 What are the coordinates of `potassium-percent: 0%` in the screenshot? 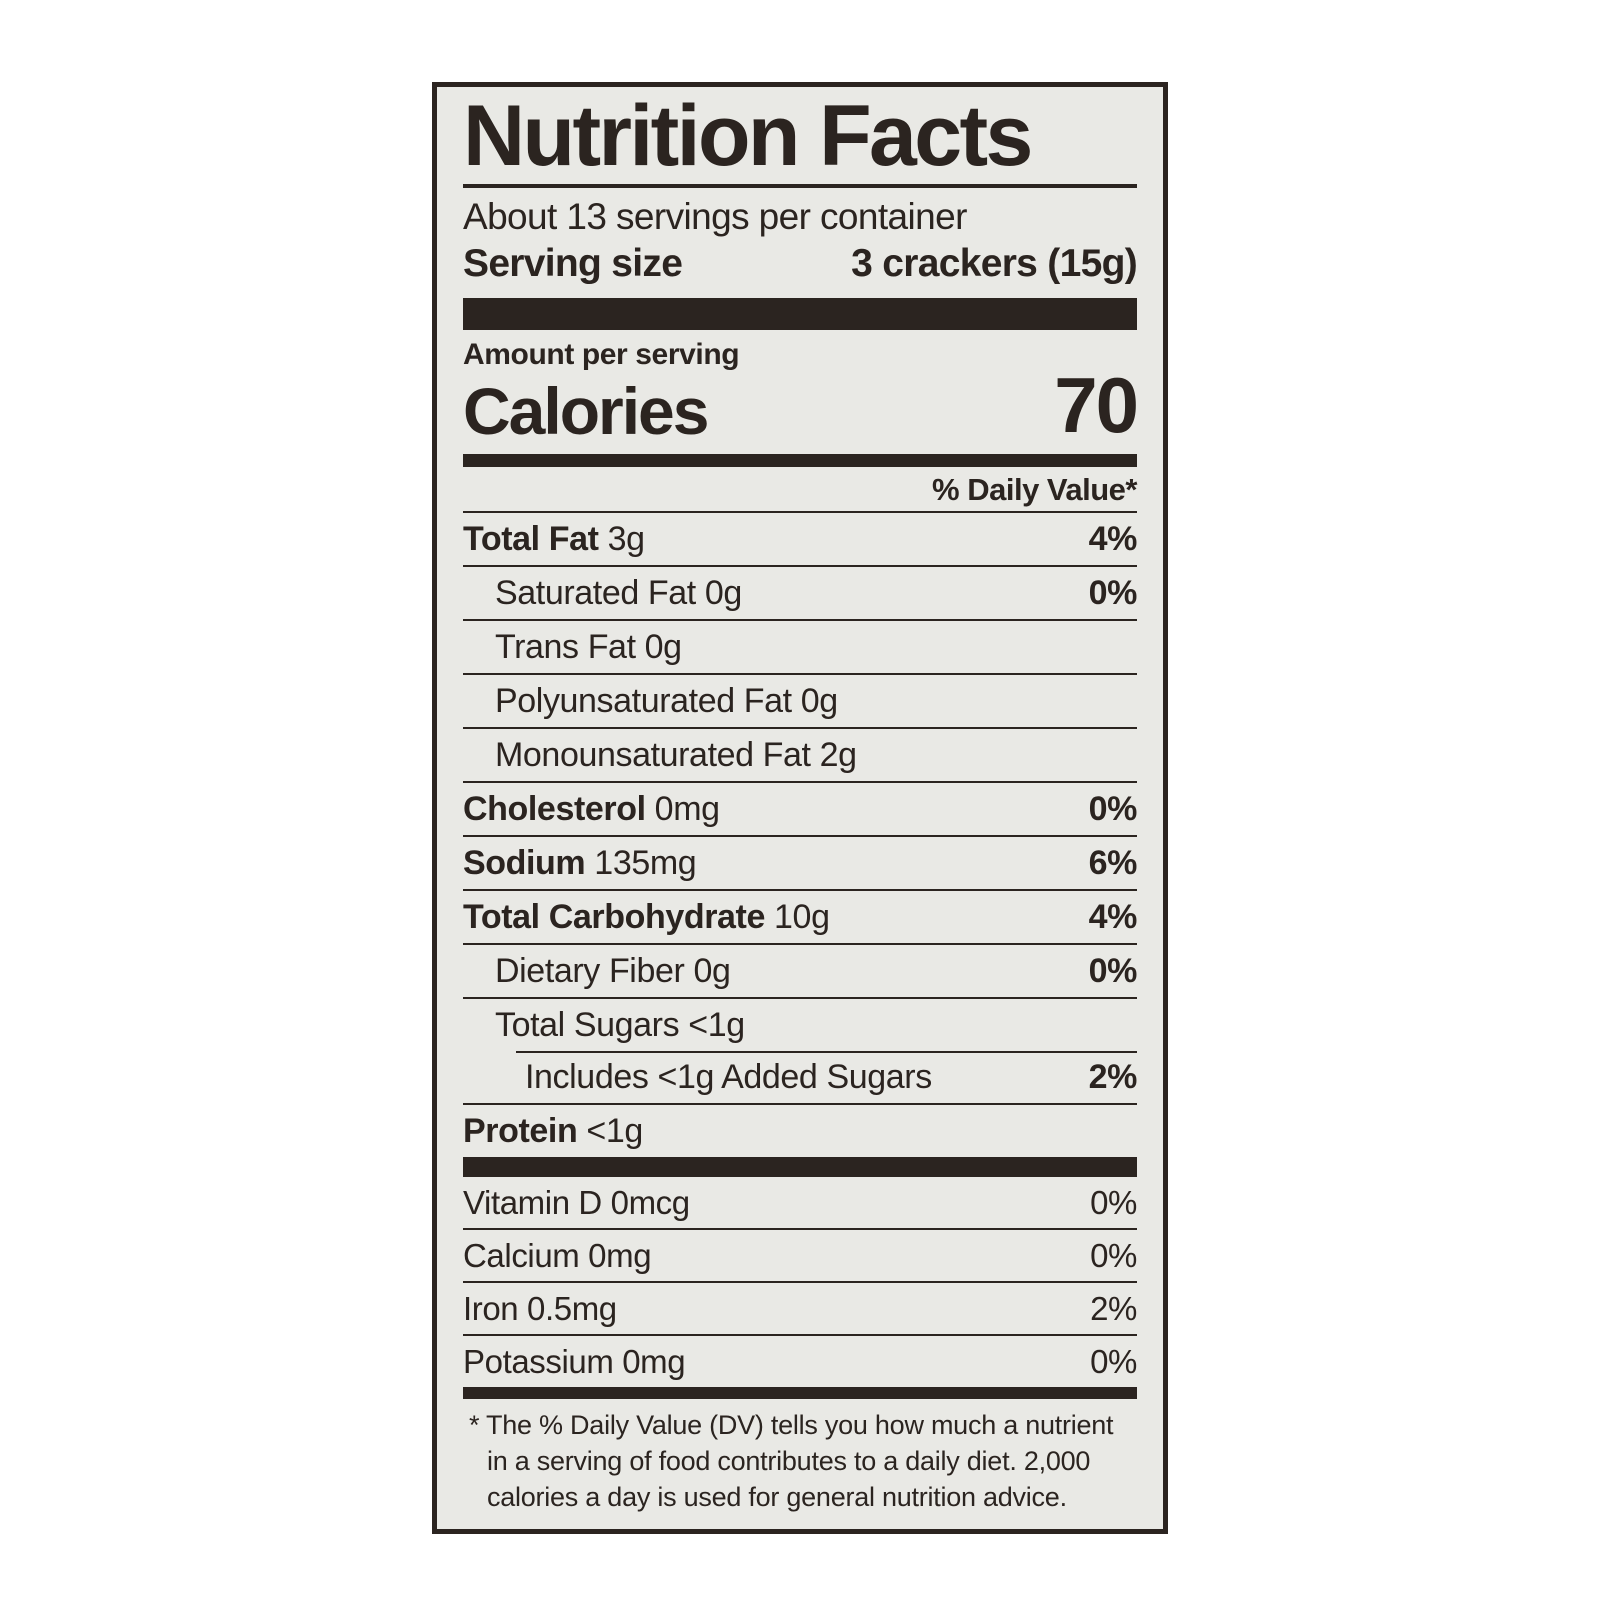 It's located at (1113, 1362).